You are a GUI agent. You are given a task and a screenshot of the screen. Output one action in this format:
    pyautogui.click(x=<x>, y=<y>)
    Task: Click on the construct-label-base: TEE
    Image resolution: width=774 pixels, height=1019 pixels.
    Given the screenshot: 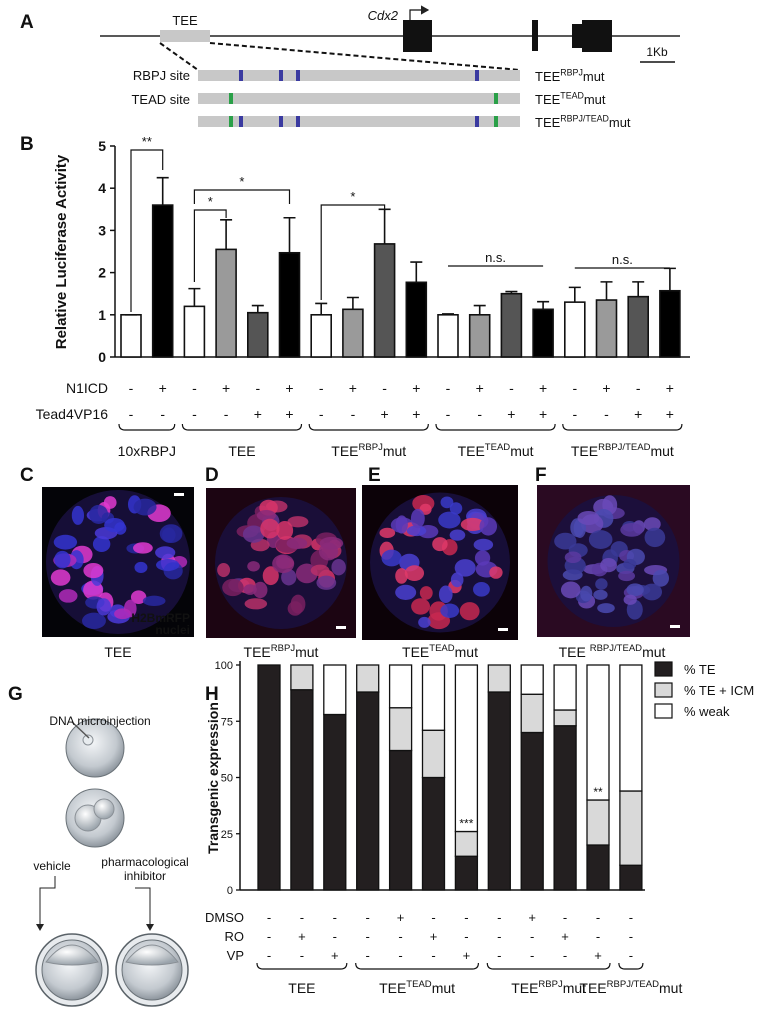 What is the action you would take?
    pyautogui.click(x=548, y=99)
    